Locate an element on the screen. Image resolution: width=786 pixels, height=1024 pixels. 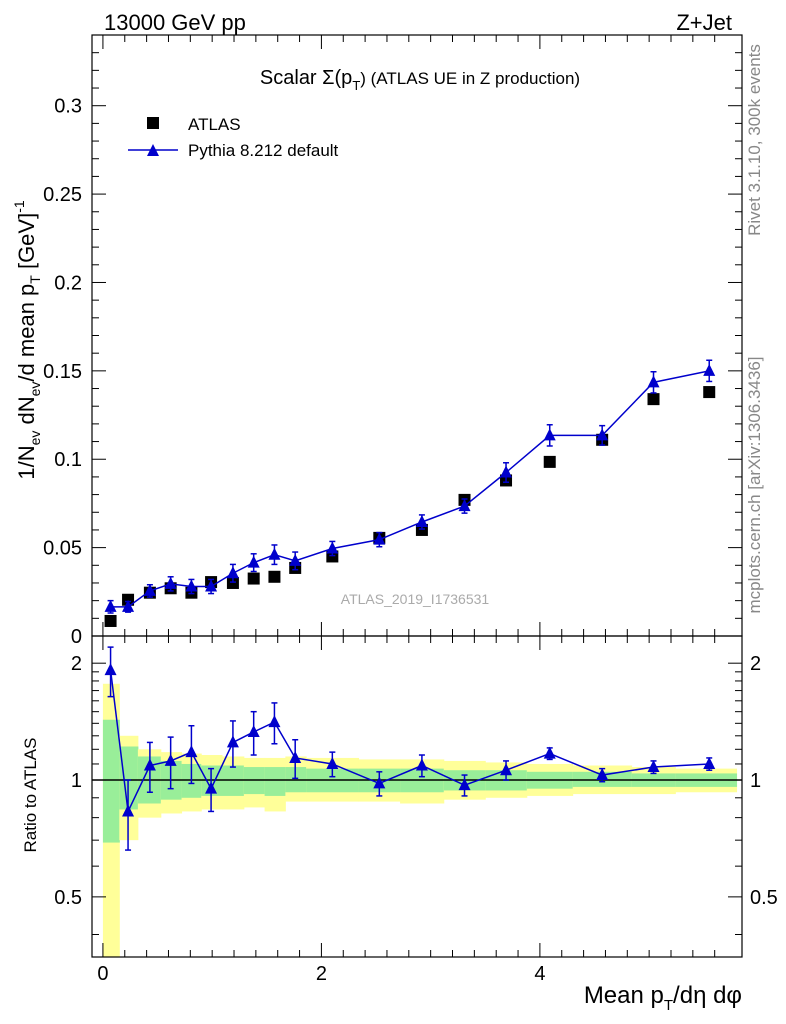
header-process-label: Z+Jet is located at coordinates (704, 22).